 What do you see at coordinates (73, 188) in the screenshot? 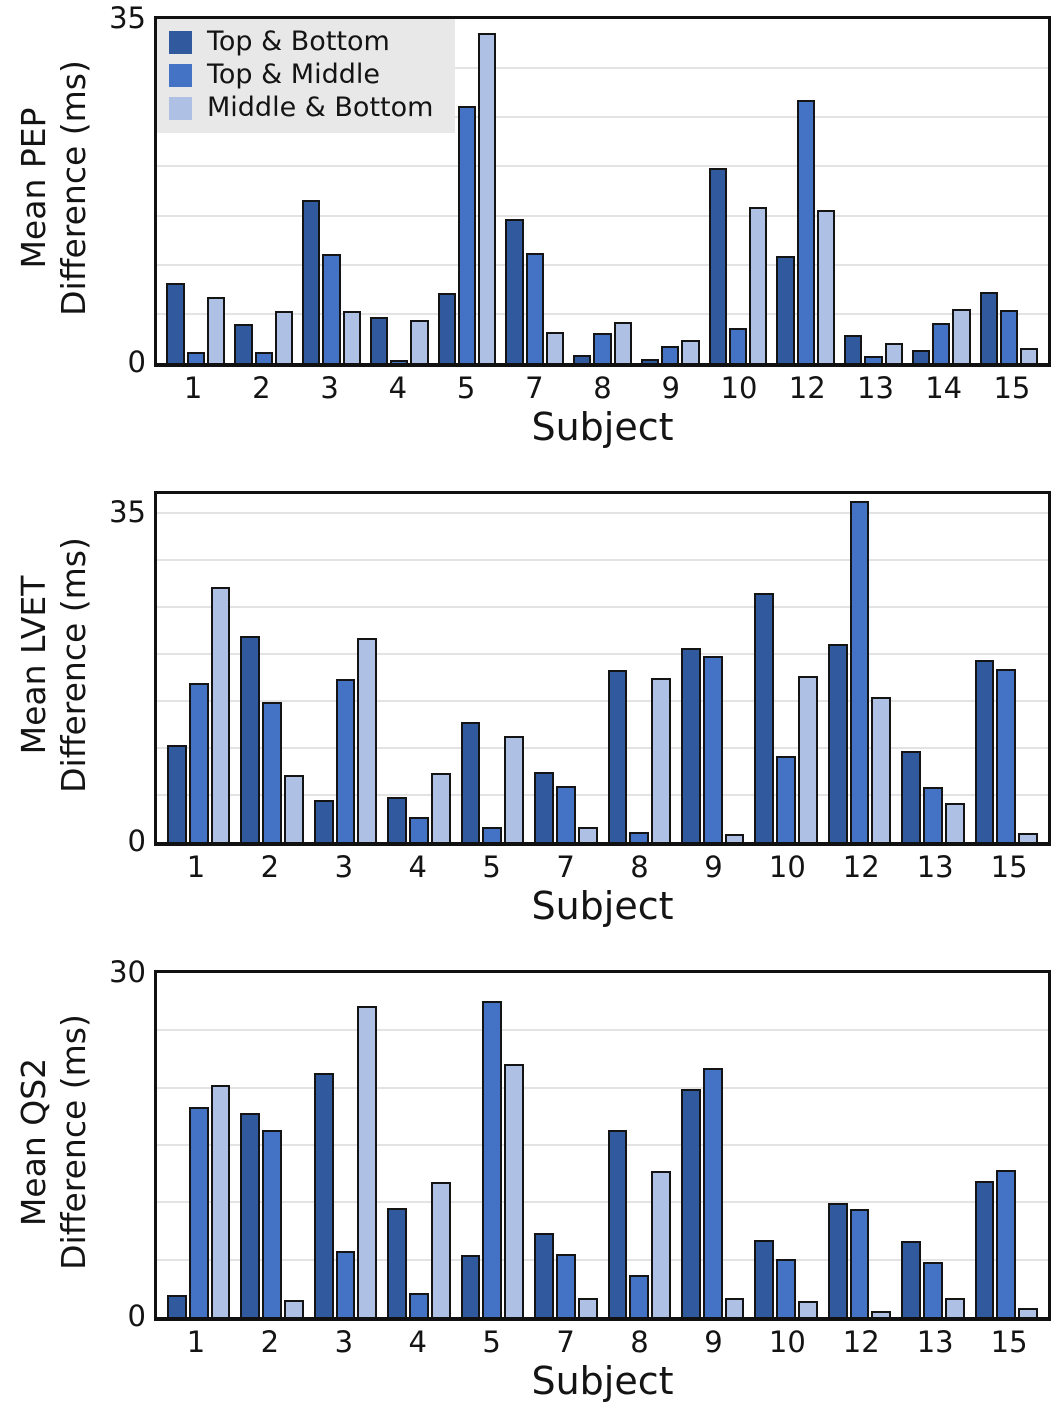
I see `pep-y-axis-label-line2: Difference (ms)` at bounding box center [73, 188].